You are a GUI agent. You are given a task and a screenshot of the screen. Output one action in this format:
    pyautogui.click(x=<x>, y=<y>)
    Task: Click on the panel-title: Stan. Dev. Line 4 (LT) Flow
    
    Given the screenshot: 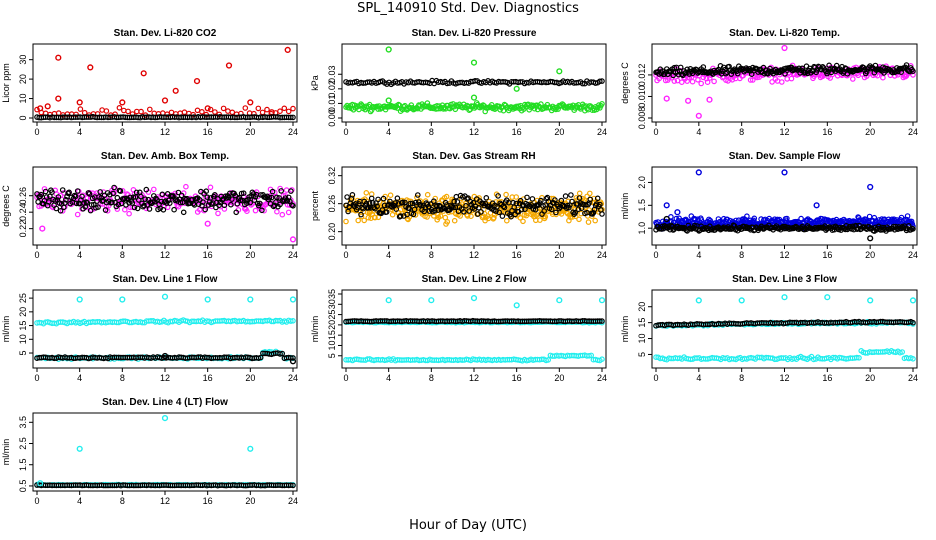 What is the action you would take?
    pyautogui.click(x=165, y=402)
    